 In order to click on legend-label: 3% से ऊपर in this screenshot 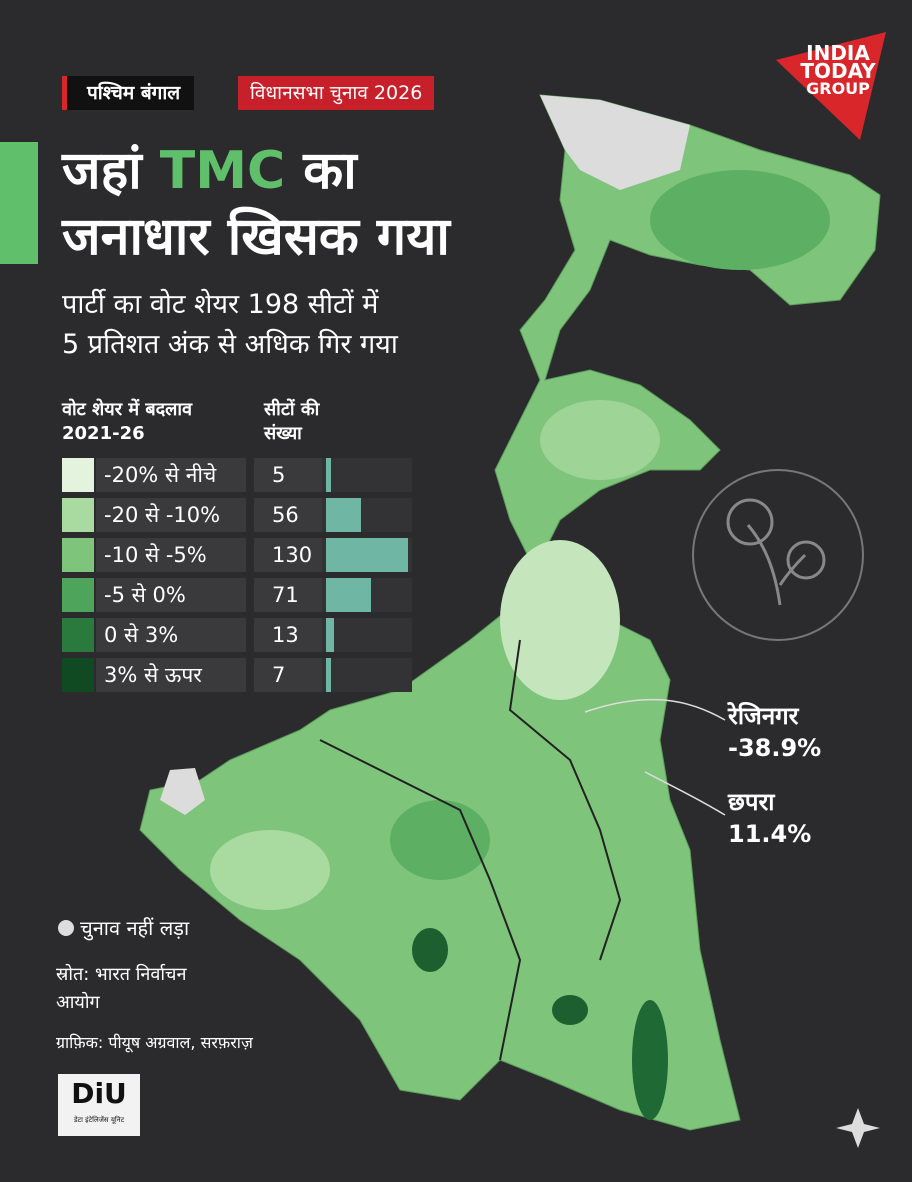, I will do `click(171, 675)`.